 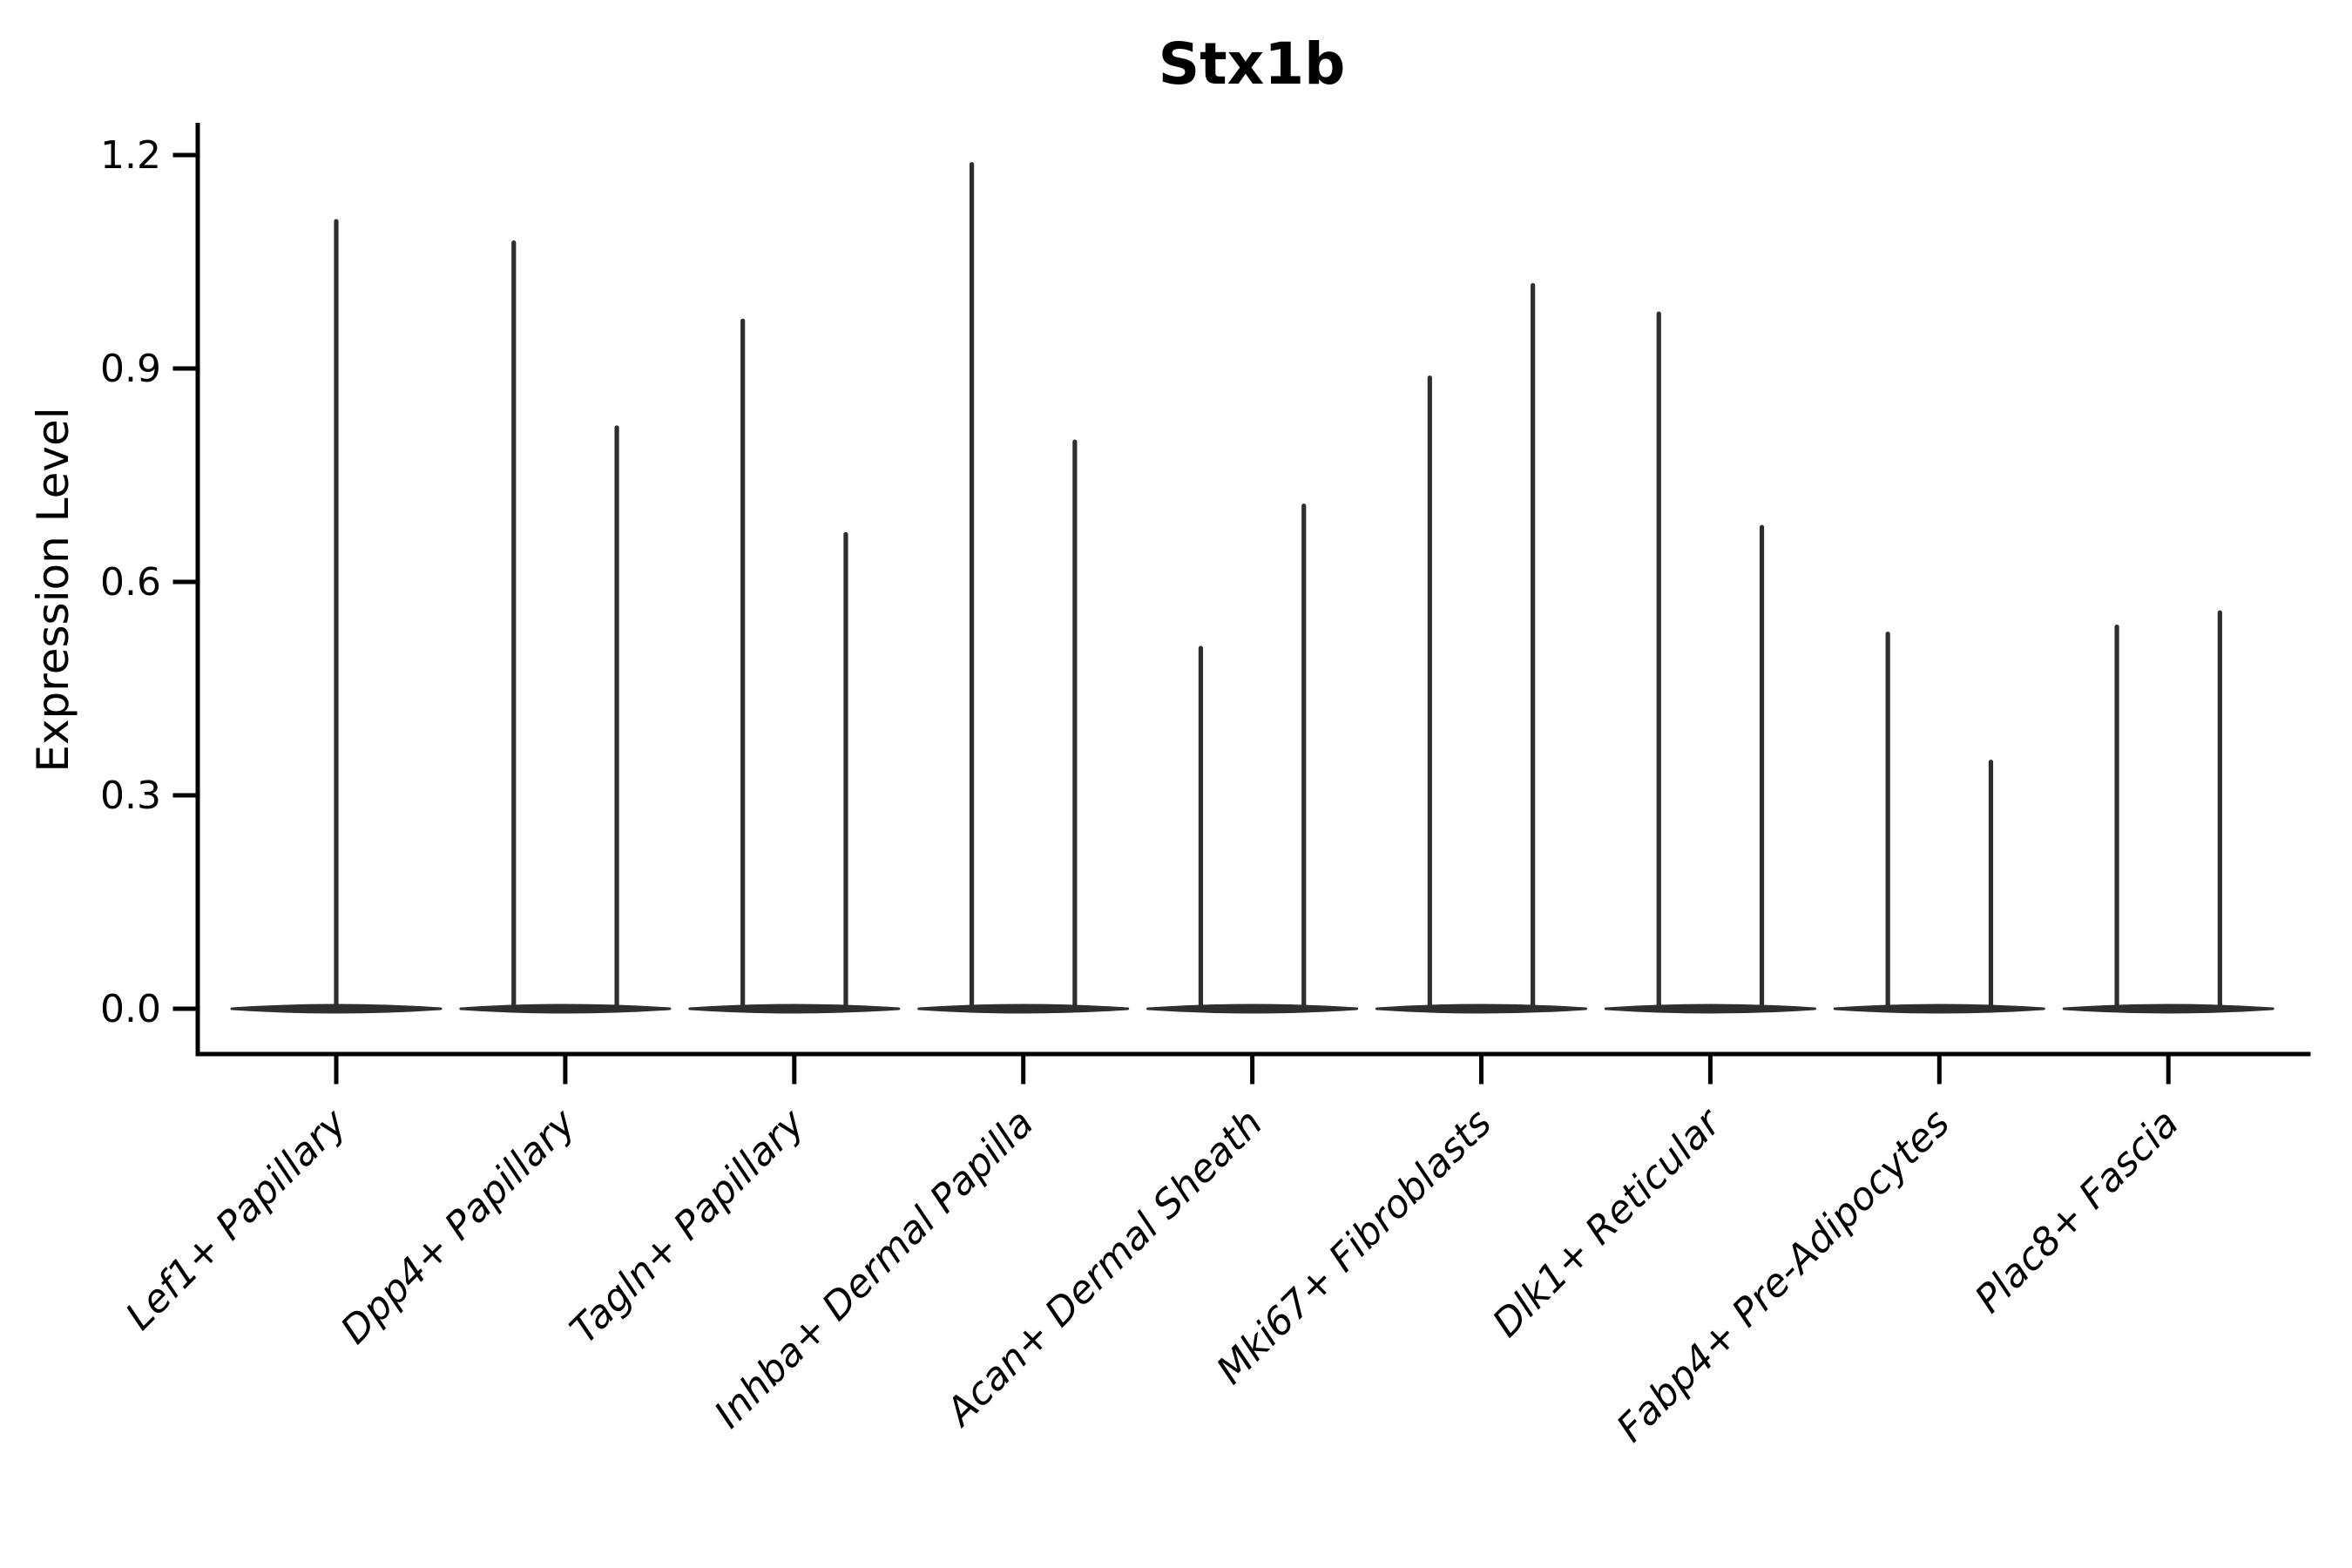 What do you see at coordinates (1253, 1054) in the screenshot?
I see `x-axis-spine` at bounding box center [1253, 1054].